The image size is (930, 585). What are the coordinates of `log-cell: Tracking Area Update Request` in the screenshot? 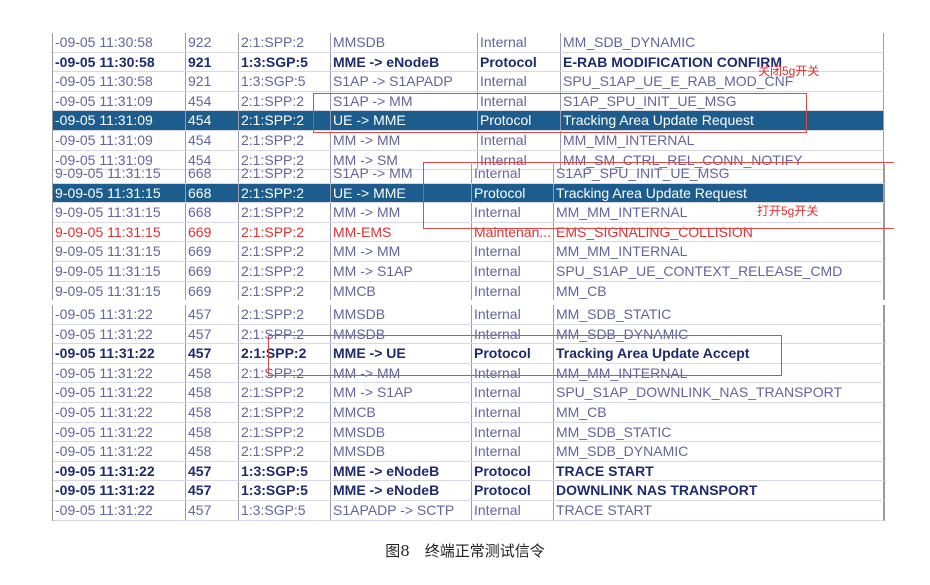 It's located at (722, 120).